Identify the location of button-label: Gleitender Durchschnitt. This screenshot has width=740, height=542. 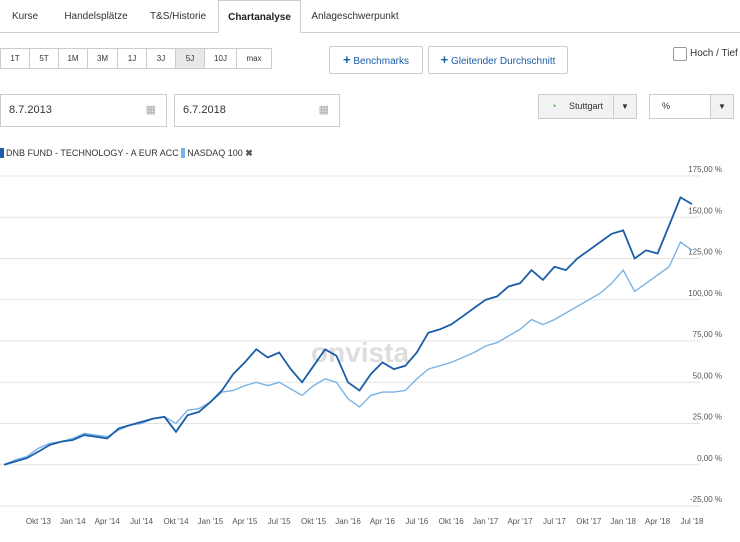
(503, 61).